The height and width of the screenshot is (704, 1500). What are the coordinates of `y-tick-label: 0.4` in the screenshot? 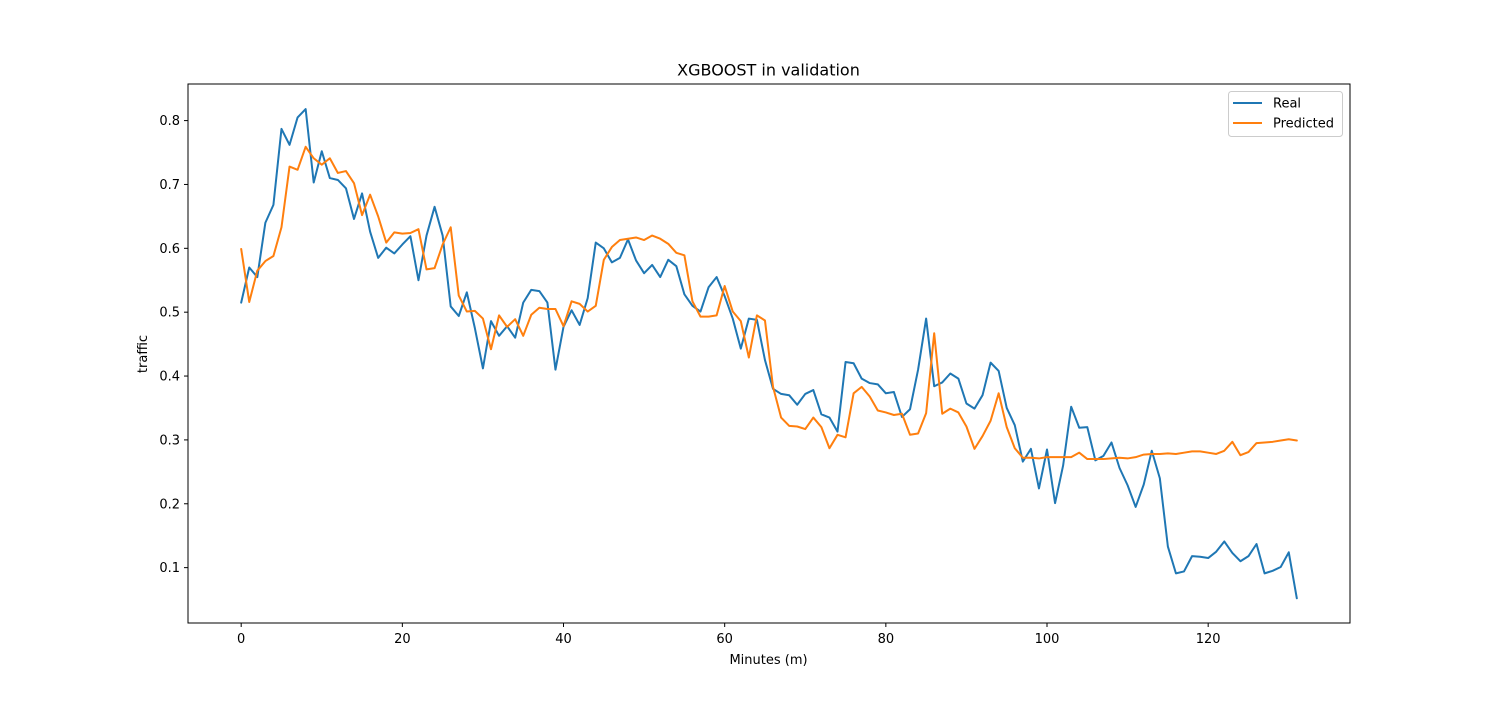 It's located at (169, 377).